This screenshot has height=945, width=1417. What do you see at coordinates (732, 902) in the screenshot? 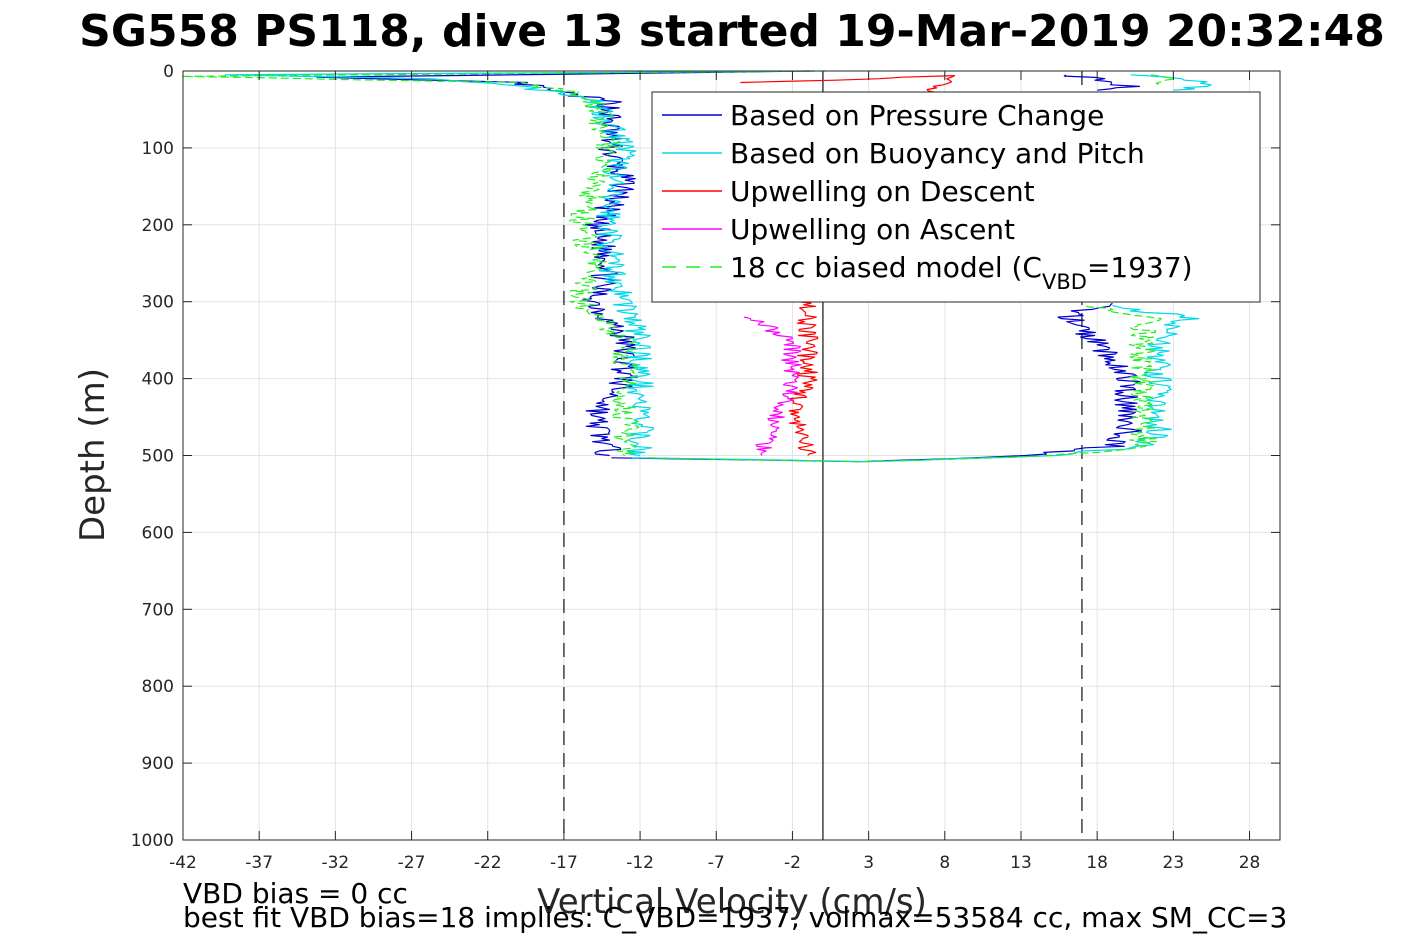
I see `x-axis-label: Vertical Velocity (cm/s)` at bounding box center [732, 902].